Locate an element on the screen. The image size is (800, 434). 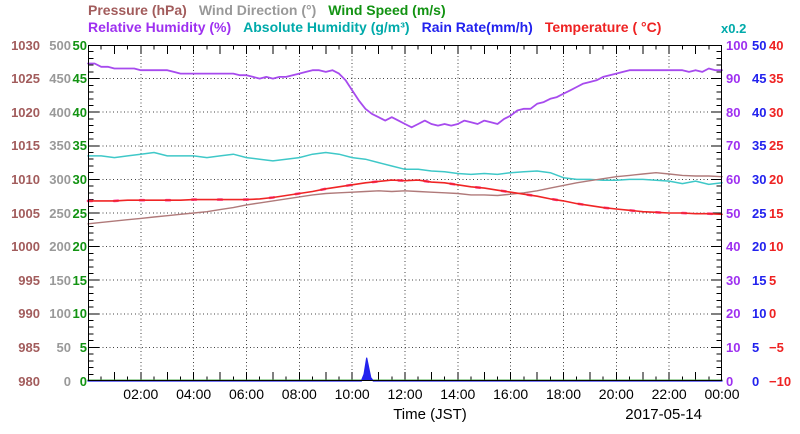
temperature-tick-label: 35 is located at coordinates (776, 79).